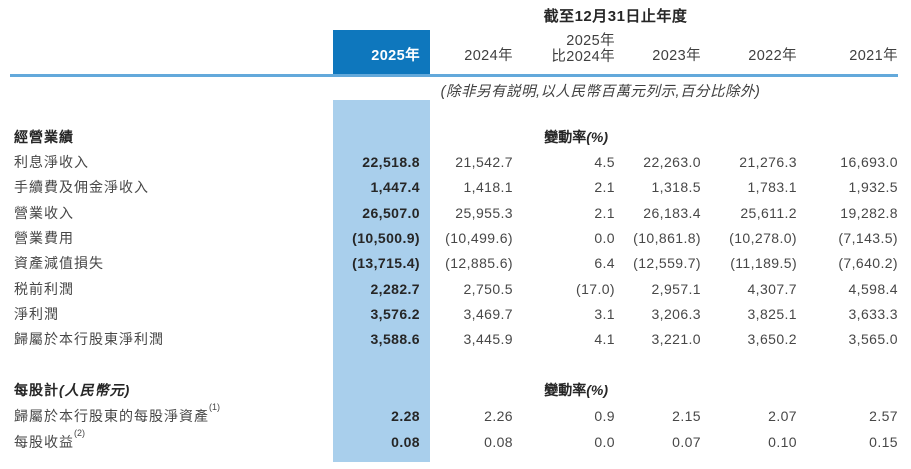  What do you see at coordinates (604, 416) in the screenshot?
I see `value-change: 0.9` at bounding box center [604, 416].